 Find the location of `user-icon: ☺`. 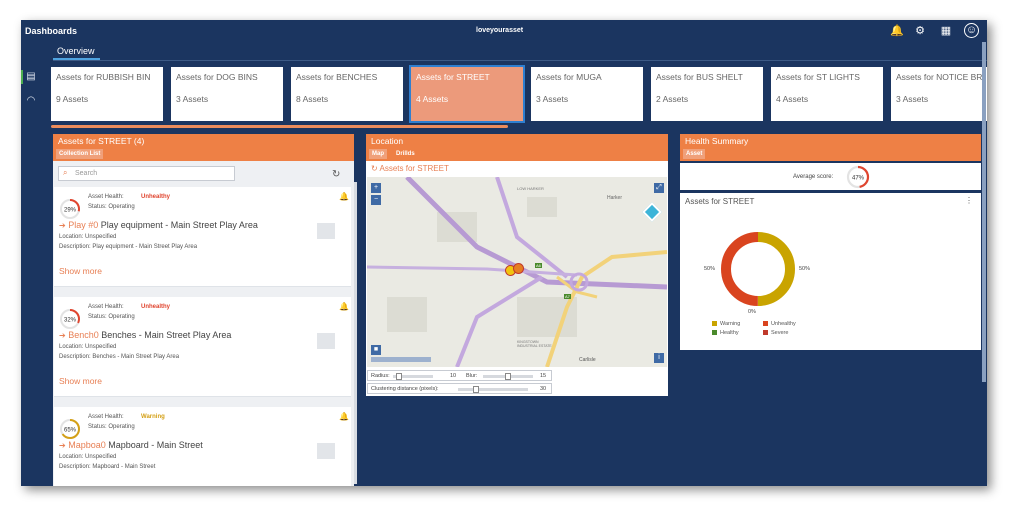

user-icon: ☺ is located at coordinates (971, 30).